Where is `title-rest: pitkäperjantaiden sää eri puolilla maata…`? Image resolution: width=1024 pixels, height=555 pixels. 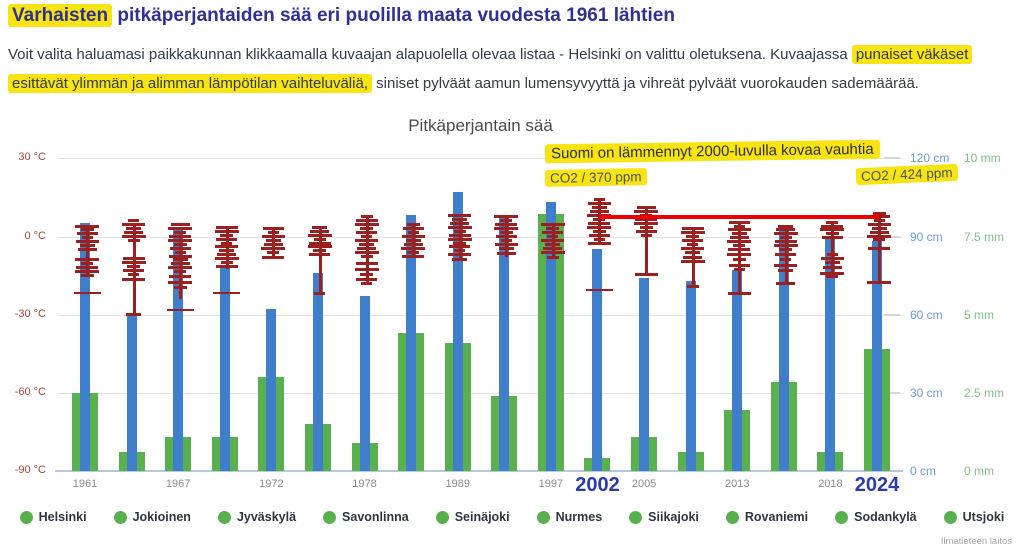 title-rest: pitkäperjantaiden sää eri puolilla maata… is located at coordinates (393, 15).